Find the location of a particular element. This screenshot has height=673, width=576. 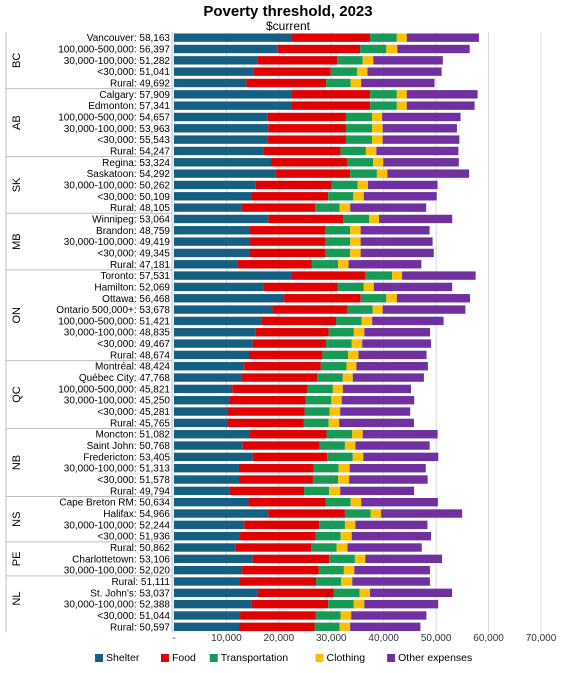

group-label: SK is located at coordinates (17, 184).